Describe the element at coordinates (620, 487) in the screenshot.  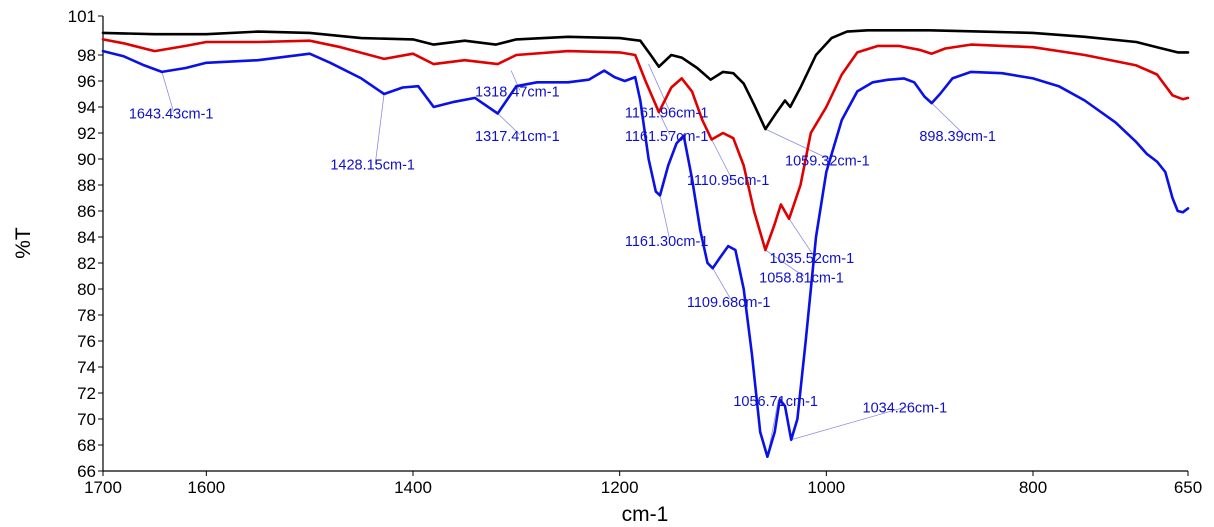
I see `x-tick-label: 1200` at that location.